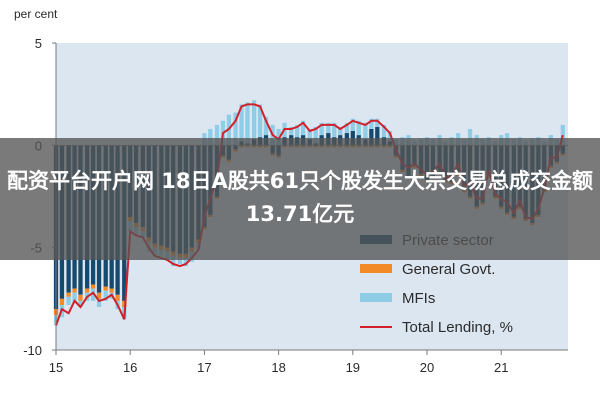  What do you see at coordinates (278, 367) in the screenshot?
I see `x-tick-label: 18` at bounding box center [278, 367].